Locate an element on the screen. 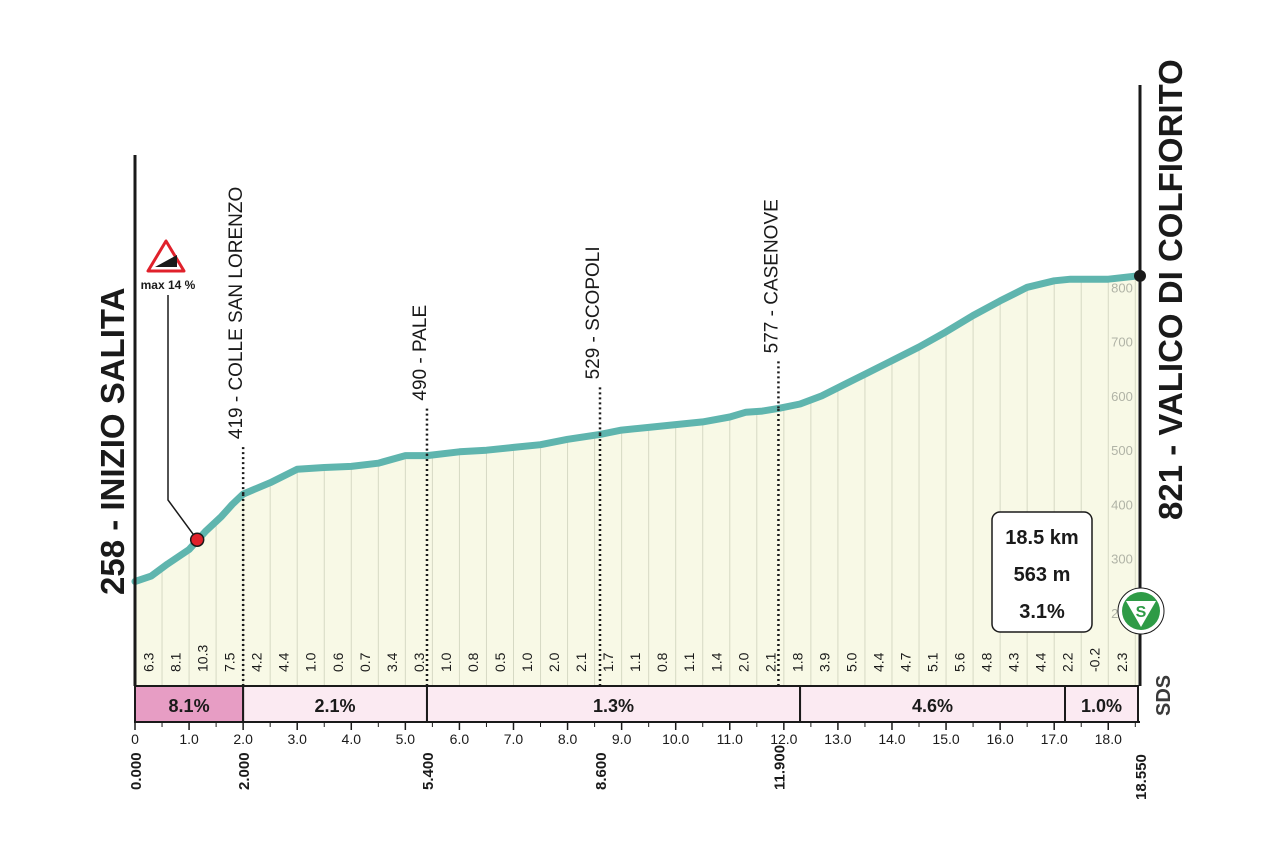 The height and width of the screenshot is (852, 1271). waypoint-label: 529 - SCOPOLI is located at coordinates (593, 312).